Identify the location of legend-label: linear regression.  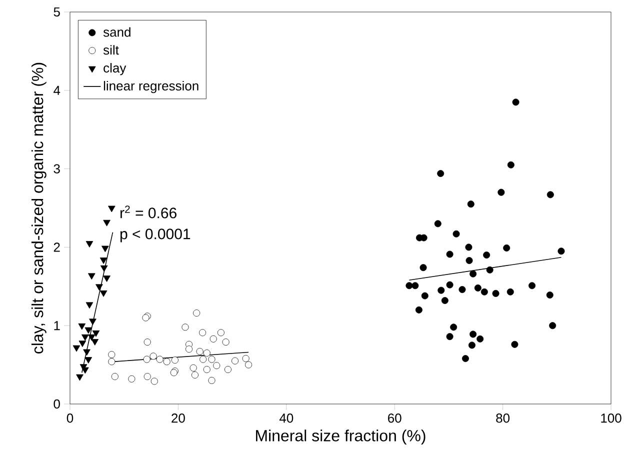
(151, 87).